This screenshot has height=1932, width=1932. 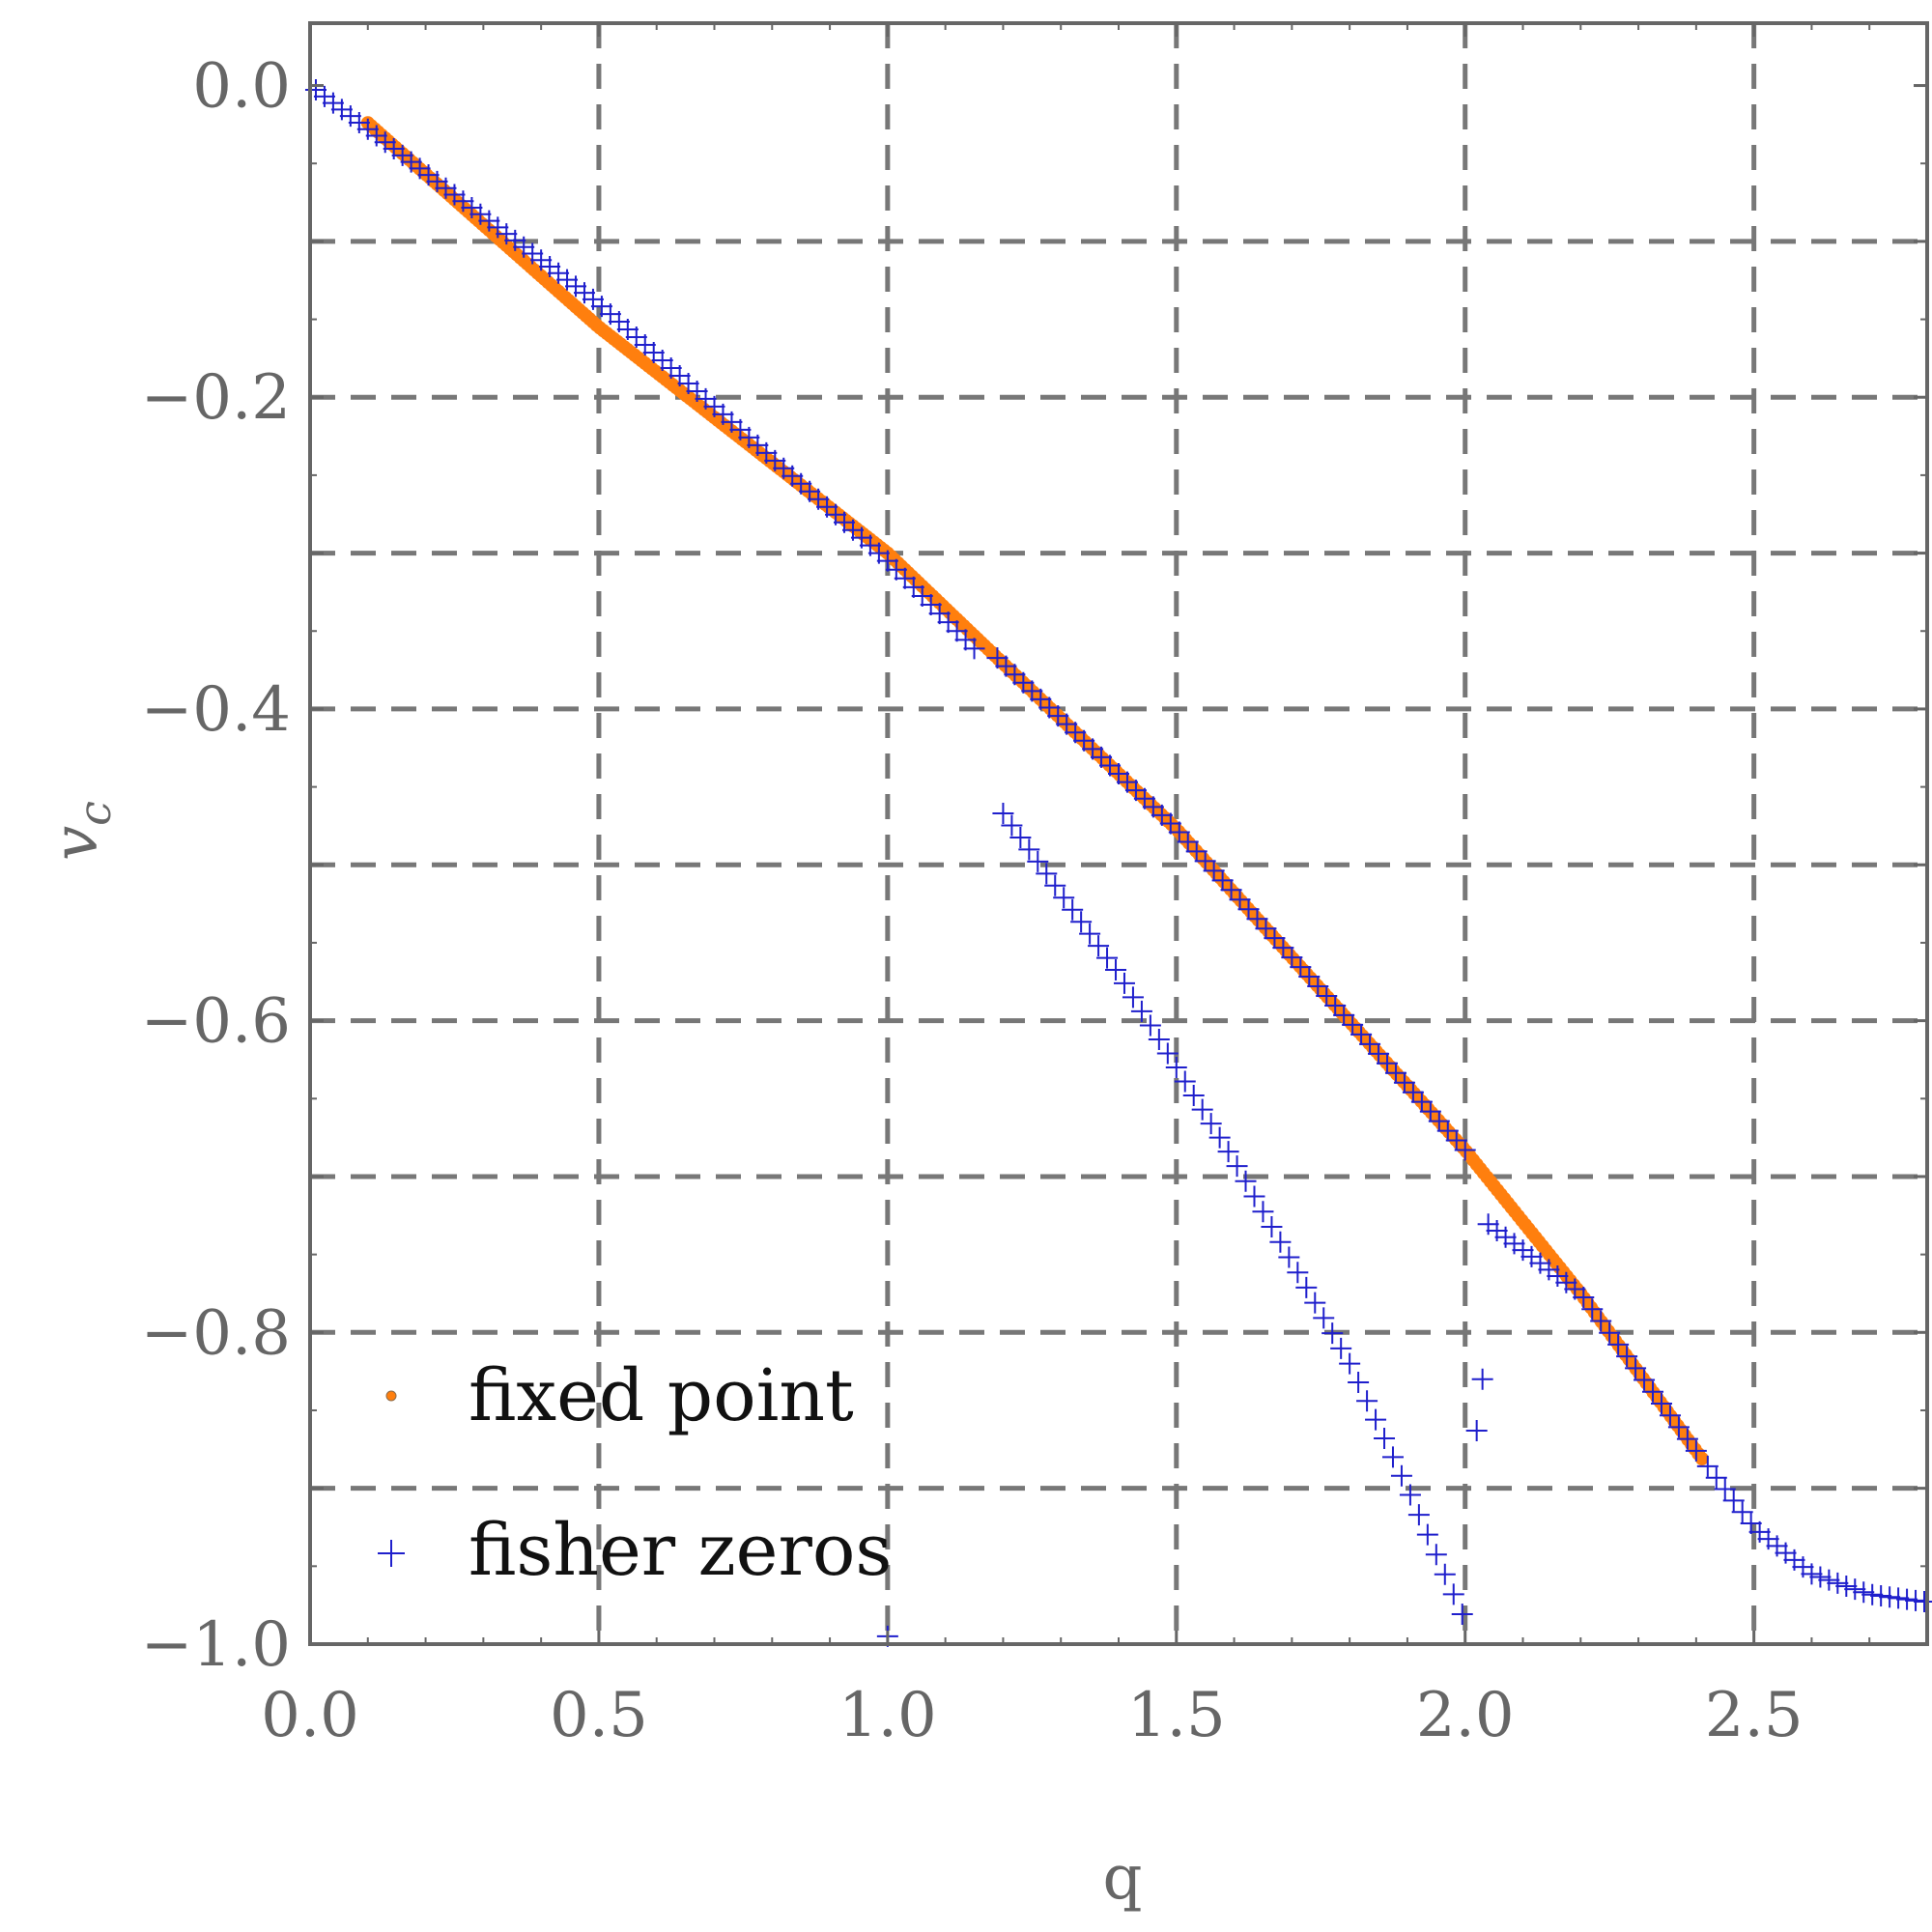 What do you see at coordinates (216, 398) in the screenshot?
I see `y-tick-label: −0.2` at bounding box center [216, 398].